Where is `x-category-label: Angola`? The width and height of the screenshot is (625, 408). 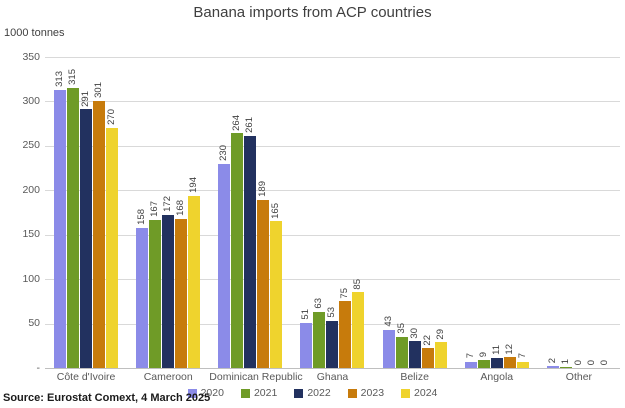
x-category-label: Angola is located at coordinates (497, 377).